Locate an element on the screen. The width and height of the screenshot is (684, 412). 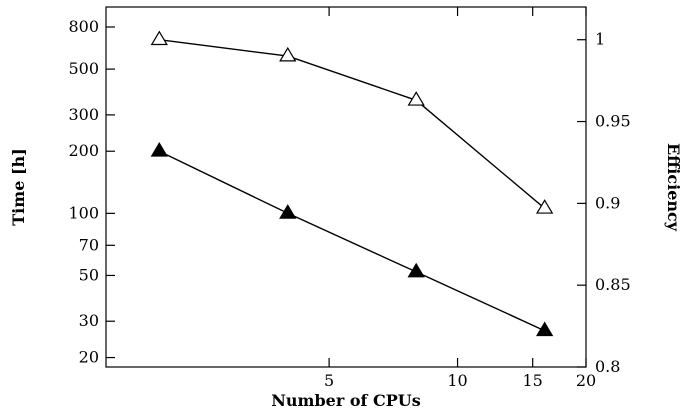
y2-tick-label: 0.95 is located at coordinates (613, 121).